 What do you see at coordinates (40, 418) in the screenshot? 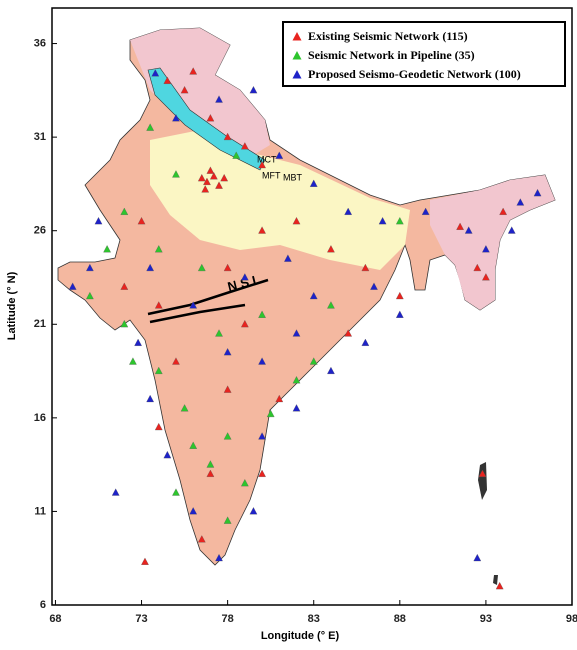
I see `y-tick-label: 16` at bounding box center [40, 418].